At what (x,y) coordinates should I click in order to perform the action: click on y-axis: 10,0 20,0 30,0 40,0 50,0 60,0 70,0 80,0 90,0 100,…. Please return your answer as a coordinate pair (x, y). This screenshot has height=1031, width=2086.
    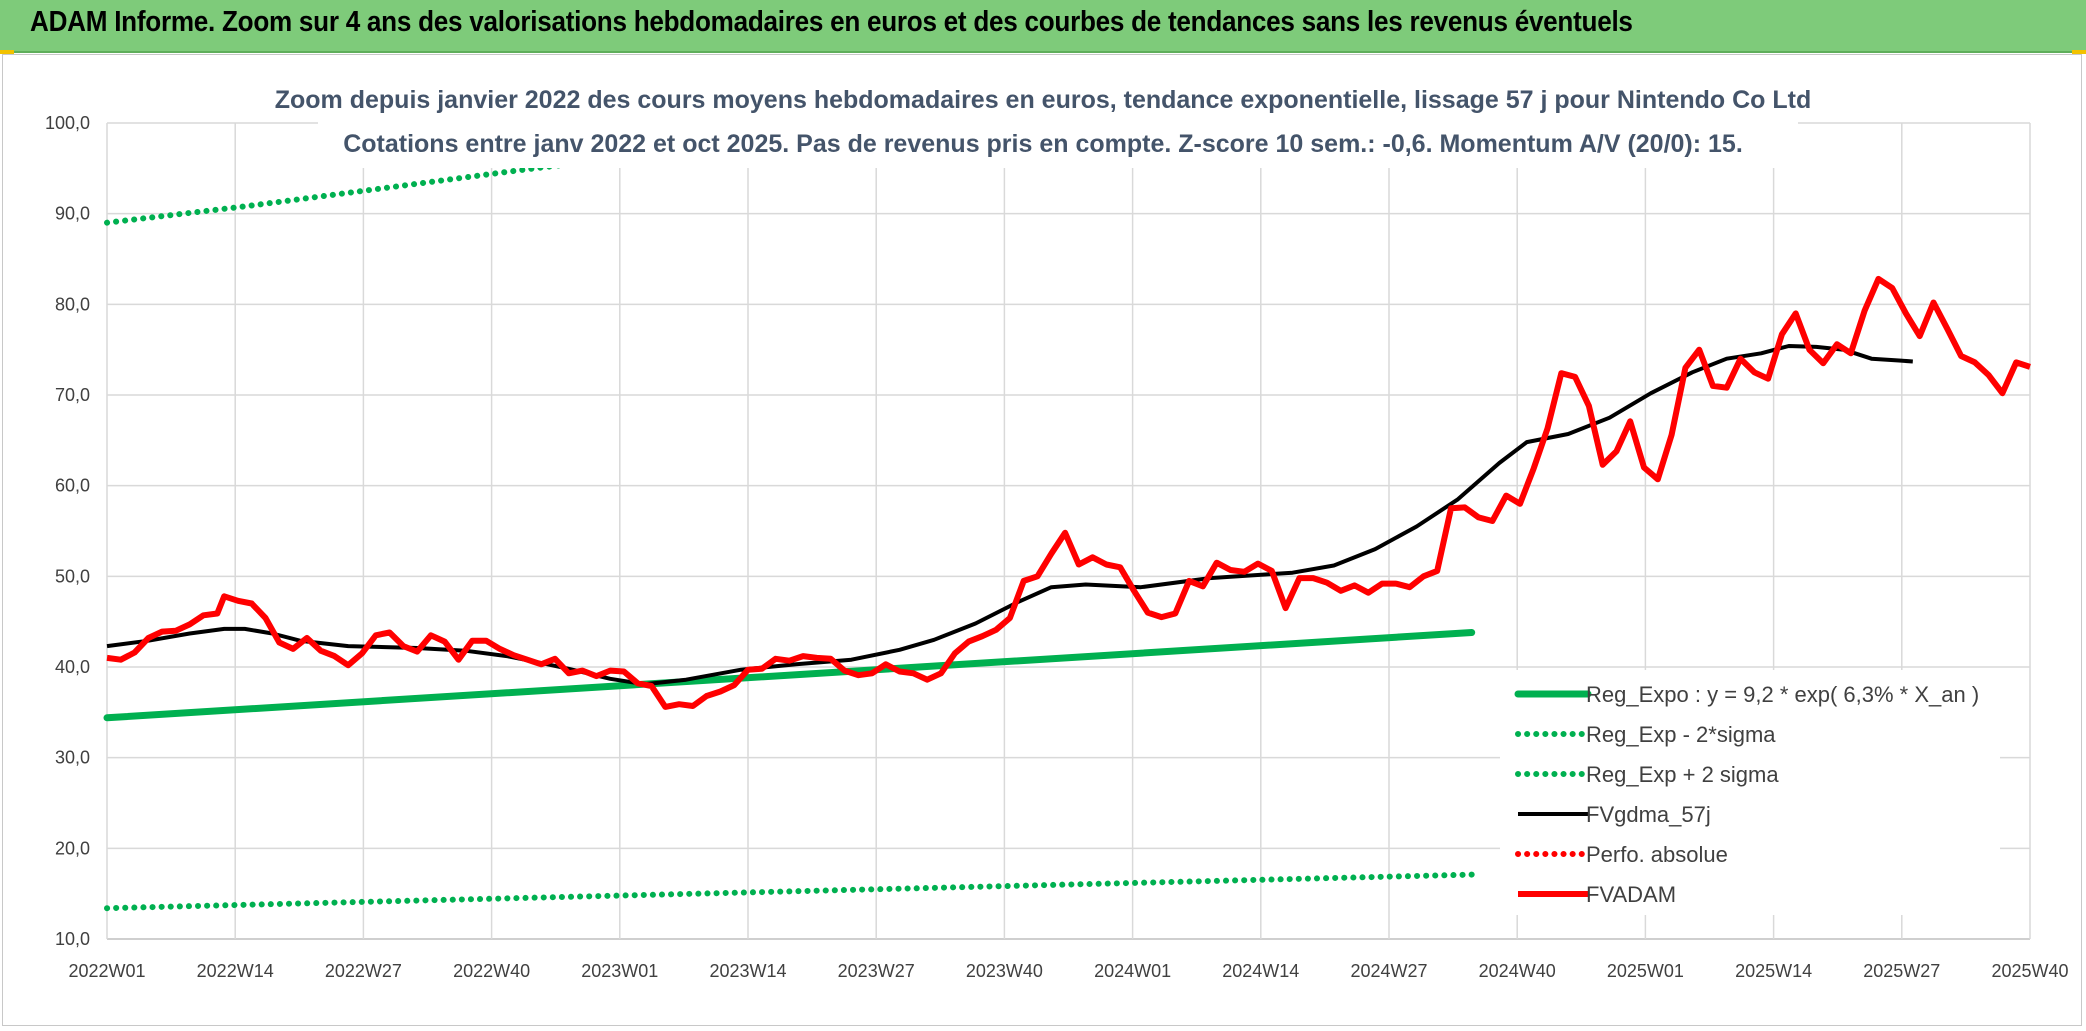
    Looking at the image, I should click on (67, 531).